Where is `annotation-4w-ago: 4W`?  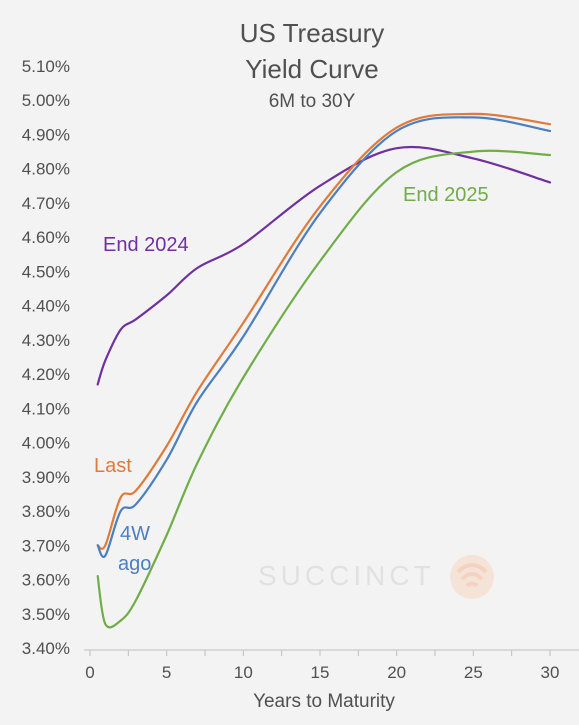
annotation-4w-ago: 4W is located at coordinates (135, 534).